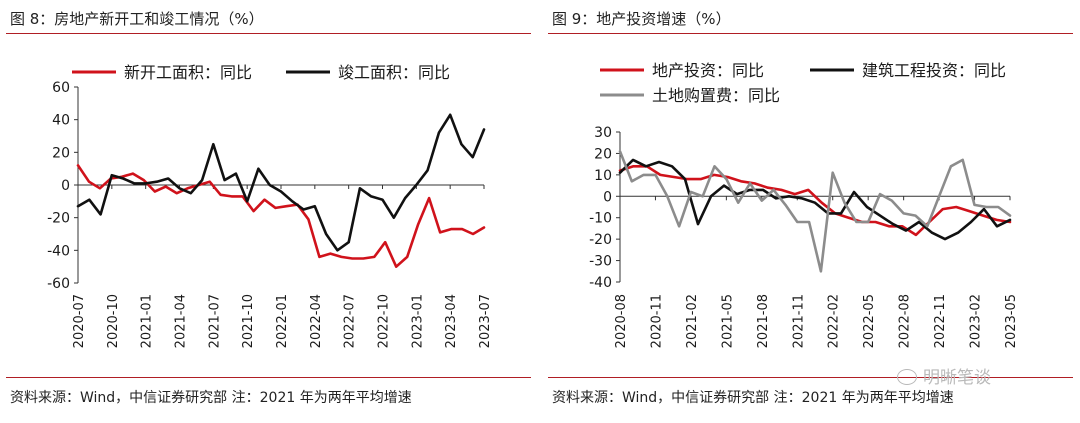  What do you see at coordinates (181, 321) in the screenshot?
I see `x-tick-label: 2021-04` at bounding box center [181, 321].